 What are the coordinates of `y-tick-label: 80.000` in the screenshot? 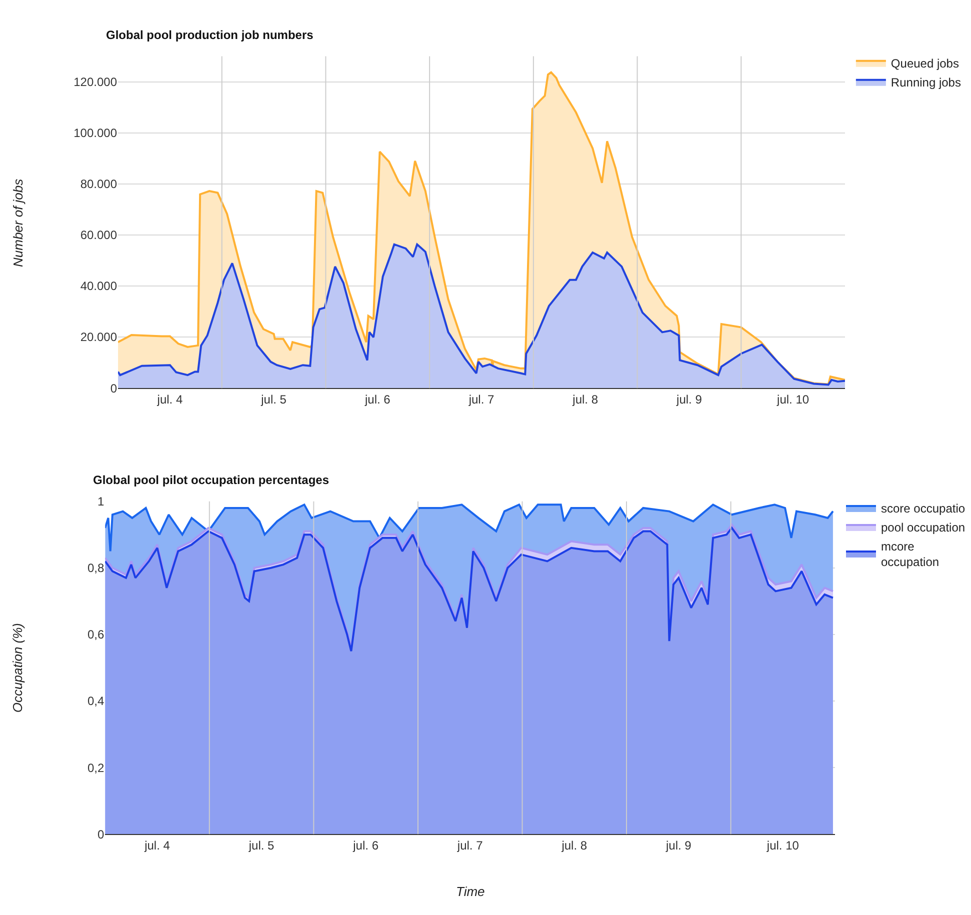 It's located at (99, 184).